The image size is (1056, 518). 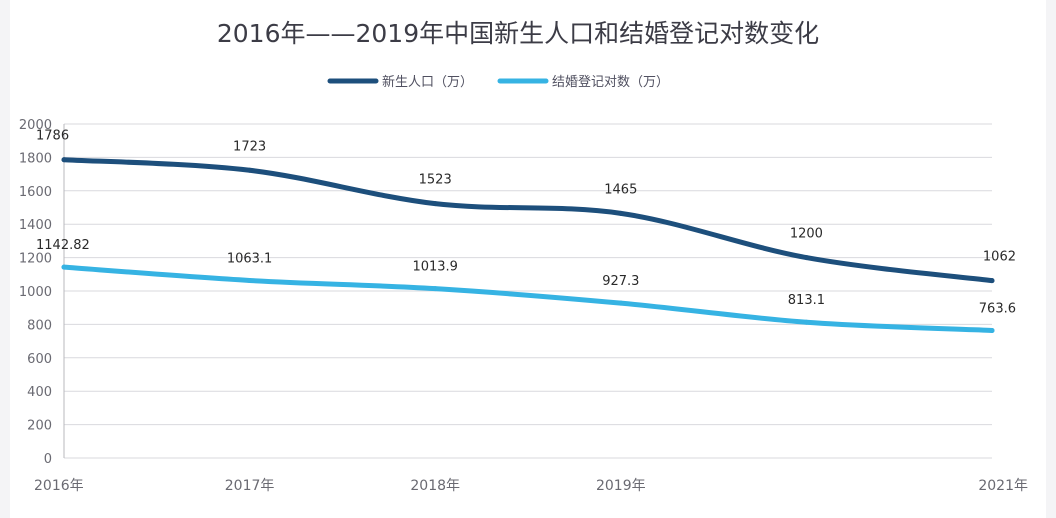 I want to click on y-tick-label: 0, so click(x=48, y=459).